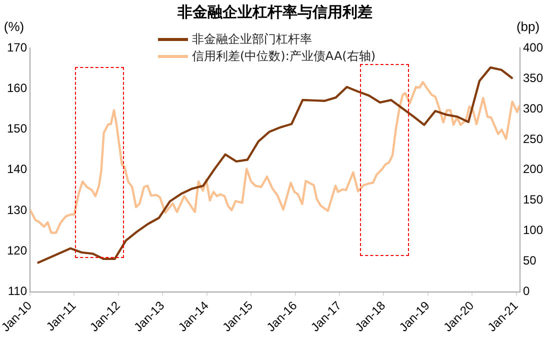 Image resolution: width=550 pixels, height=338 pixels. What do you see at coordinates (274, 11) in the screenshot?
I see `chart-title: 非金融企业杠杆率与信用利差` at bounding box center [274, 11].